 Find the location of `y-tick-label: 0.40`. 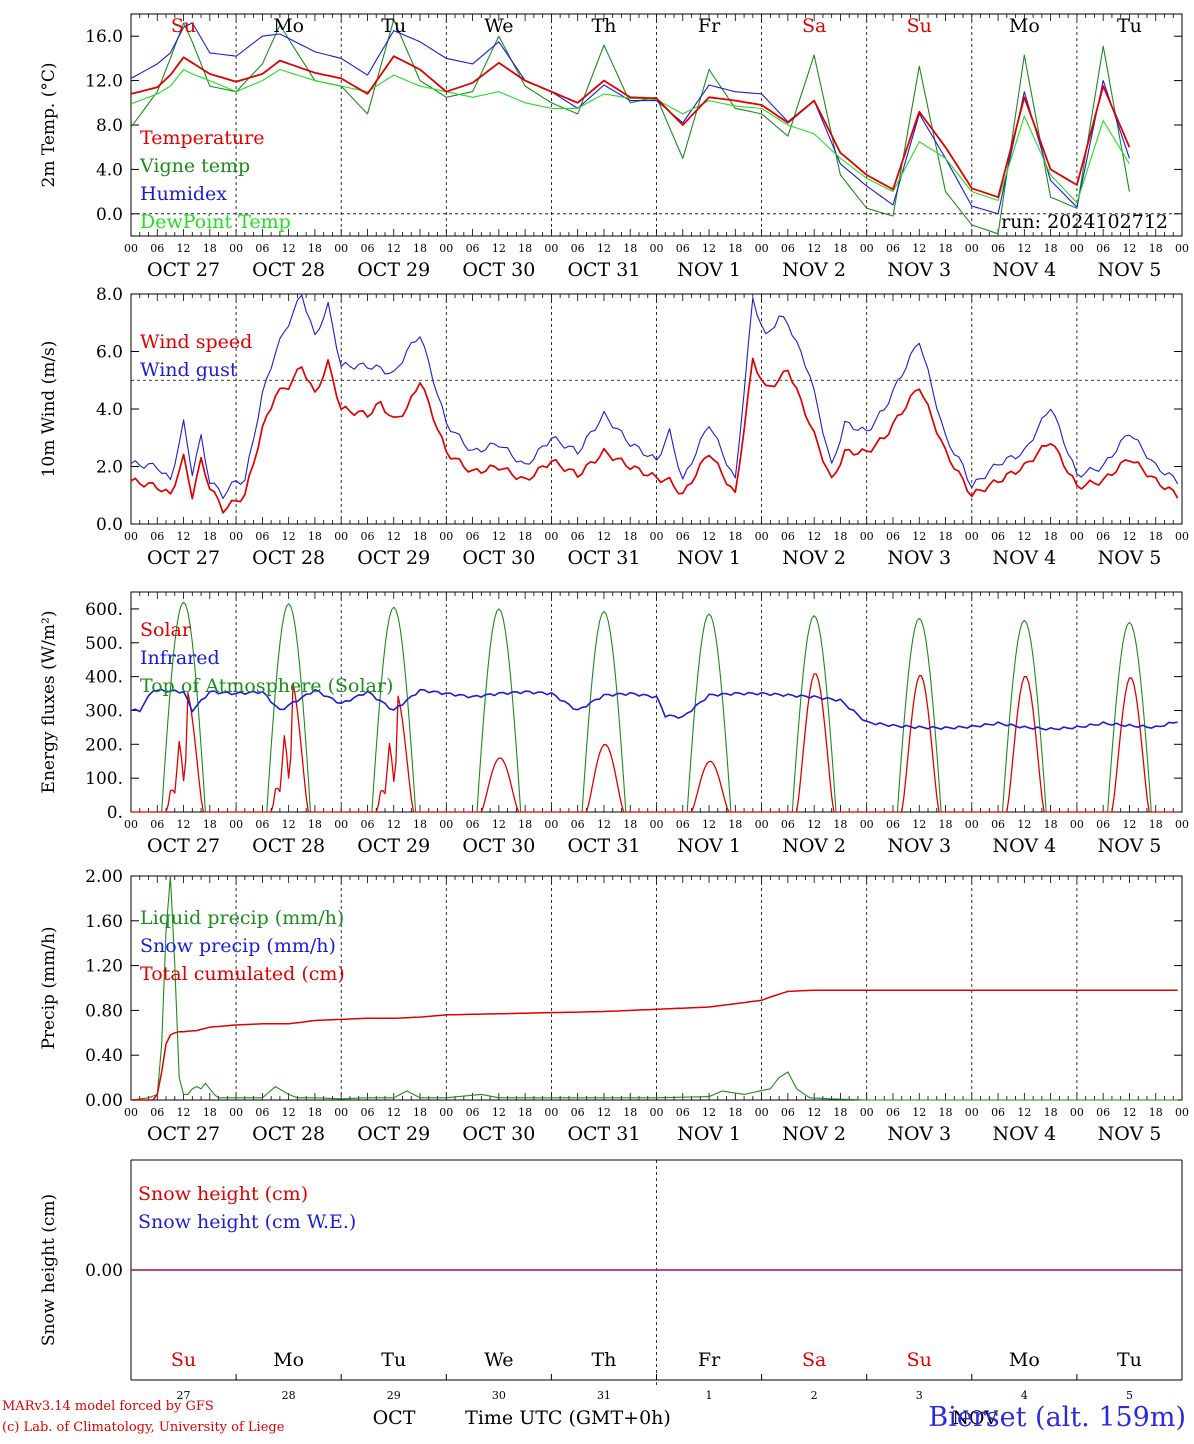

y-tick-label: 0.40 is located at coordinates (104, 1056).